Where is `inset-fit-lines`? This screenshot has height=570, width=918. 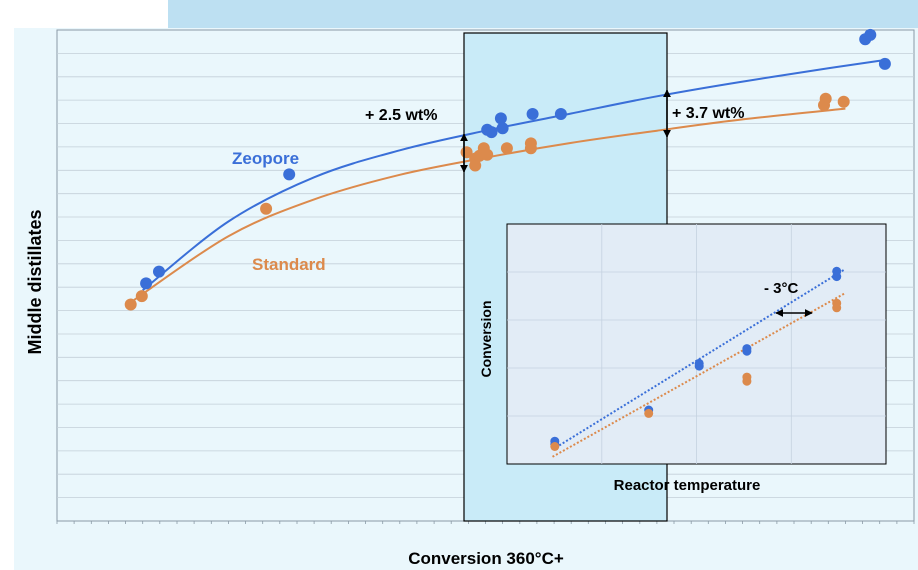 inset-fit-lines is located at coordinates (698, 363).